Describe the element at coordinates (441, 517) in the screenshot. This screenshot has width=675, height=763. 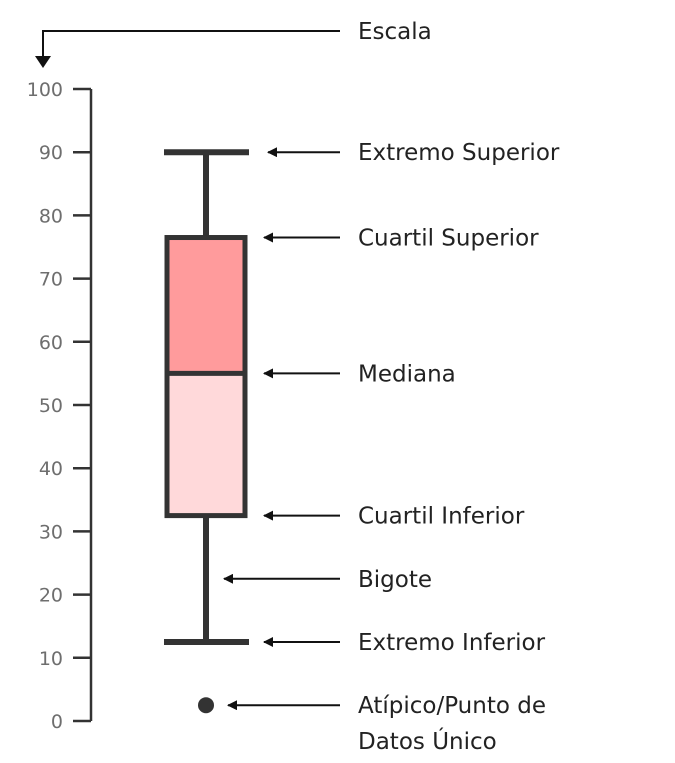
I see `label-lower-quartile: Cuartil Inferior` at that location.